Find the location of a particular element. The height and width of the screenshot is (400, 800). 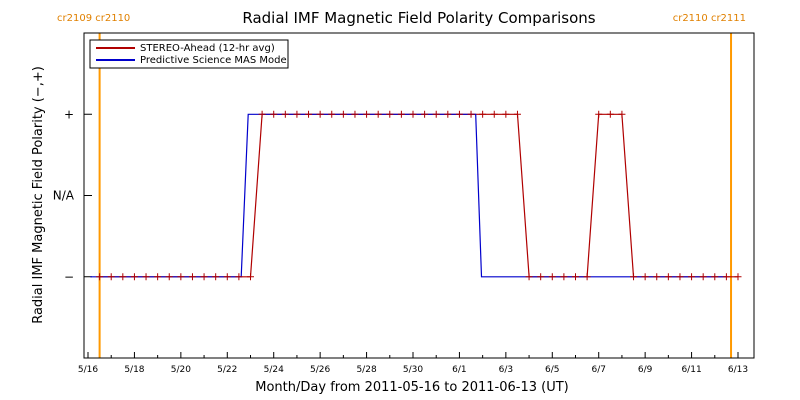

y-tick-label: + is located at coordinates (69, 114).